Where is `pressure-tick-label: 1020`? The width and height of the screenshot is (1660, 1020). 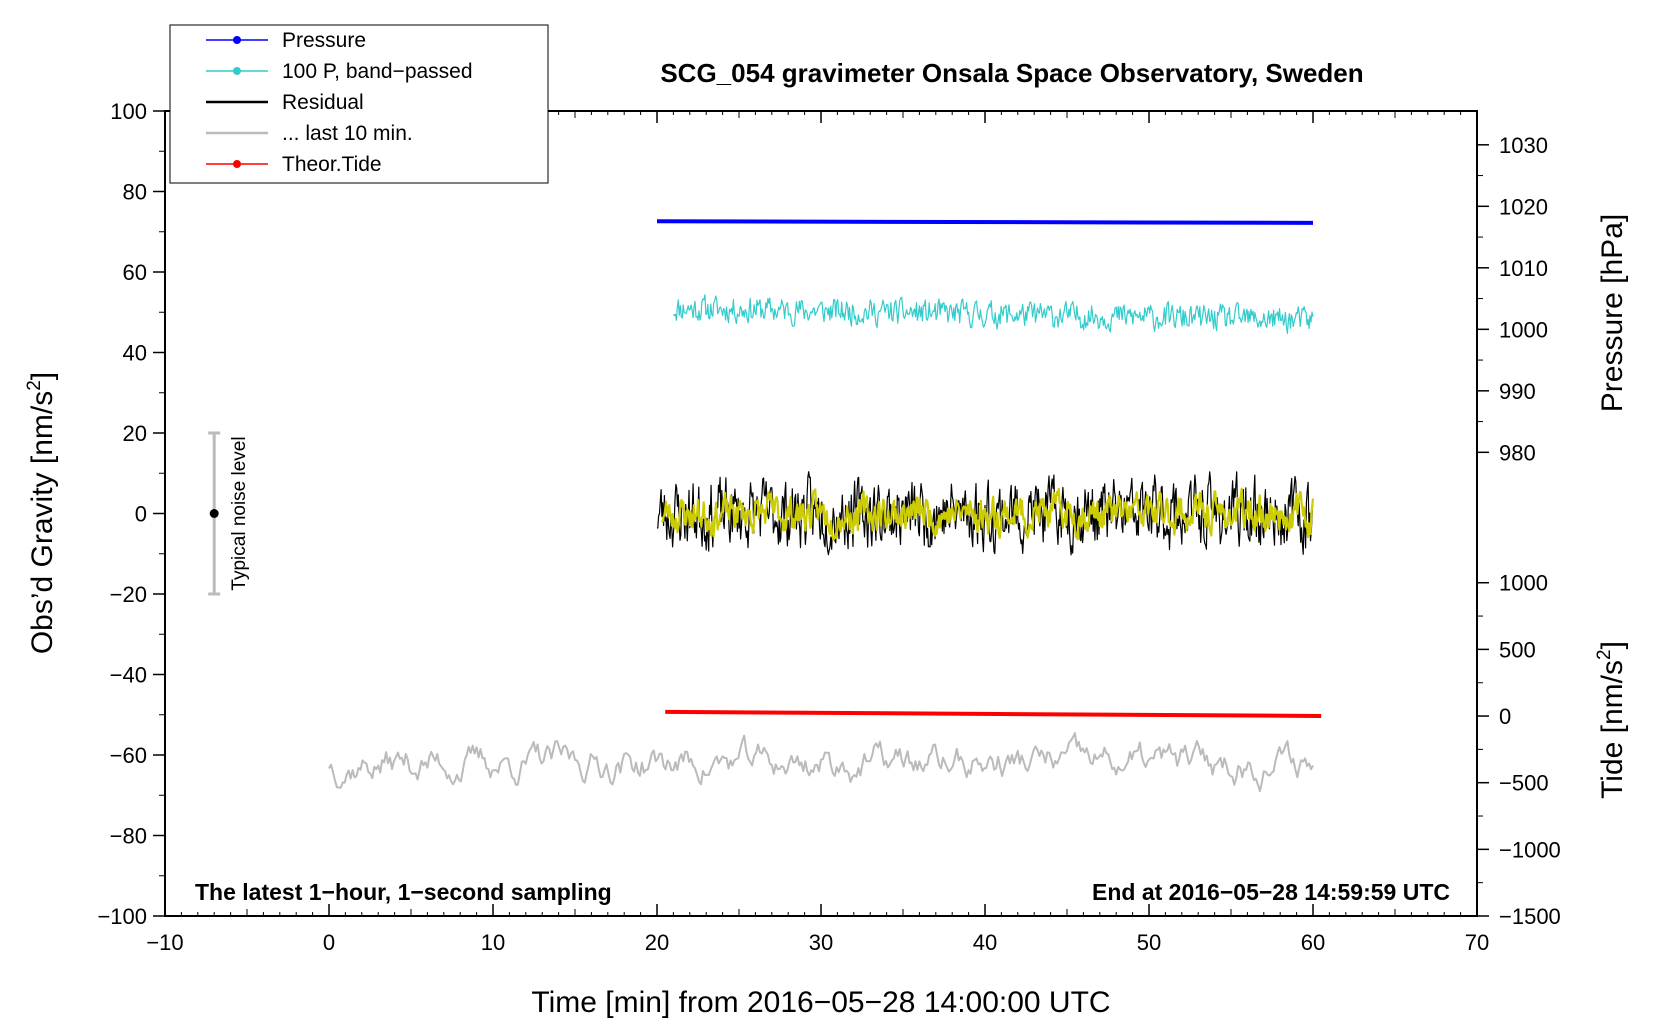 pressure-tick-label: 1020 is located at coordinates (1523, 206).